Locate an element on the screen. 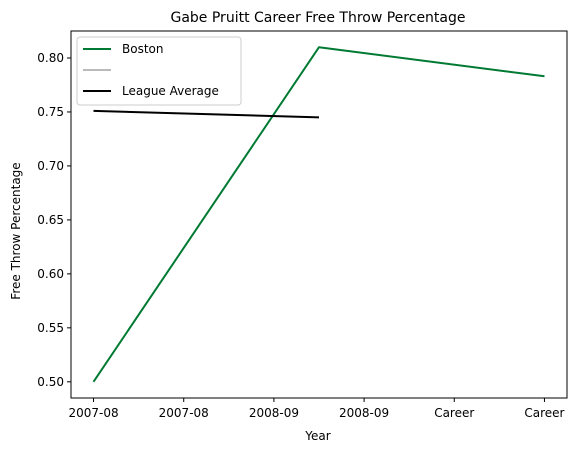 The width and height of the screenshot is (579, 453). y-tick-label: 0.50 is located at coordinates (50, 382).